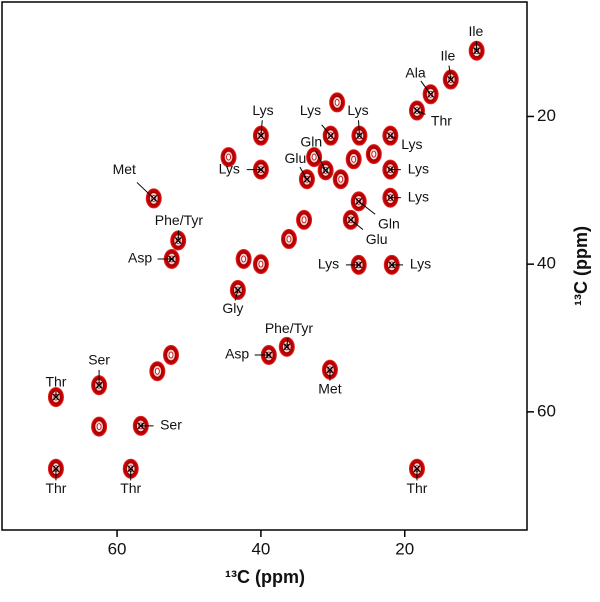 The height and width of the screenshot is (602, 600). I want to click on y-axis-title: ¹³C (ppm), so click(581, 266).